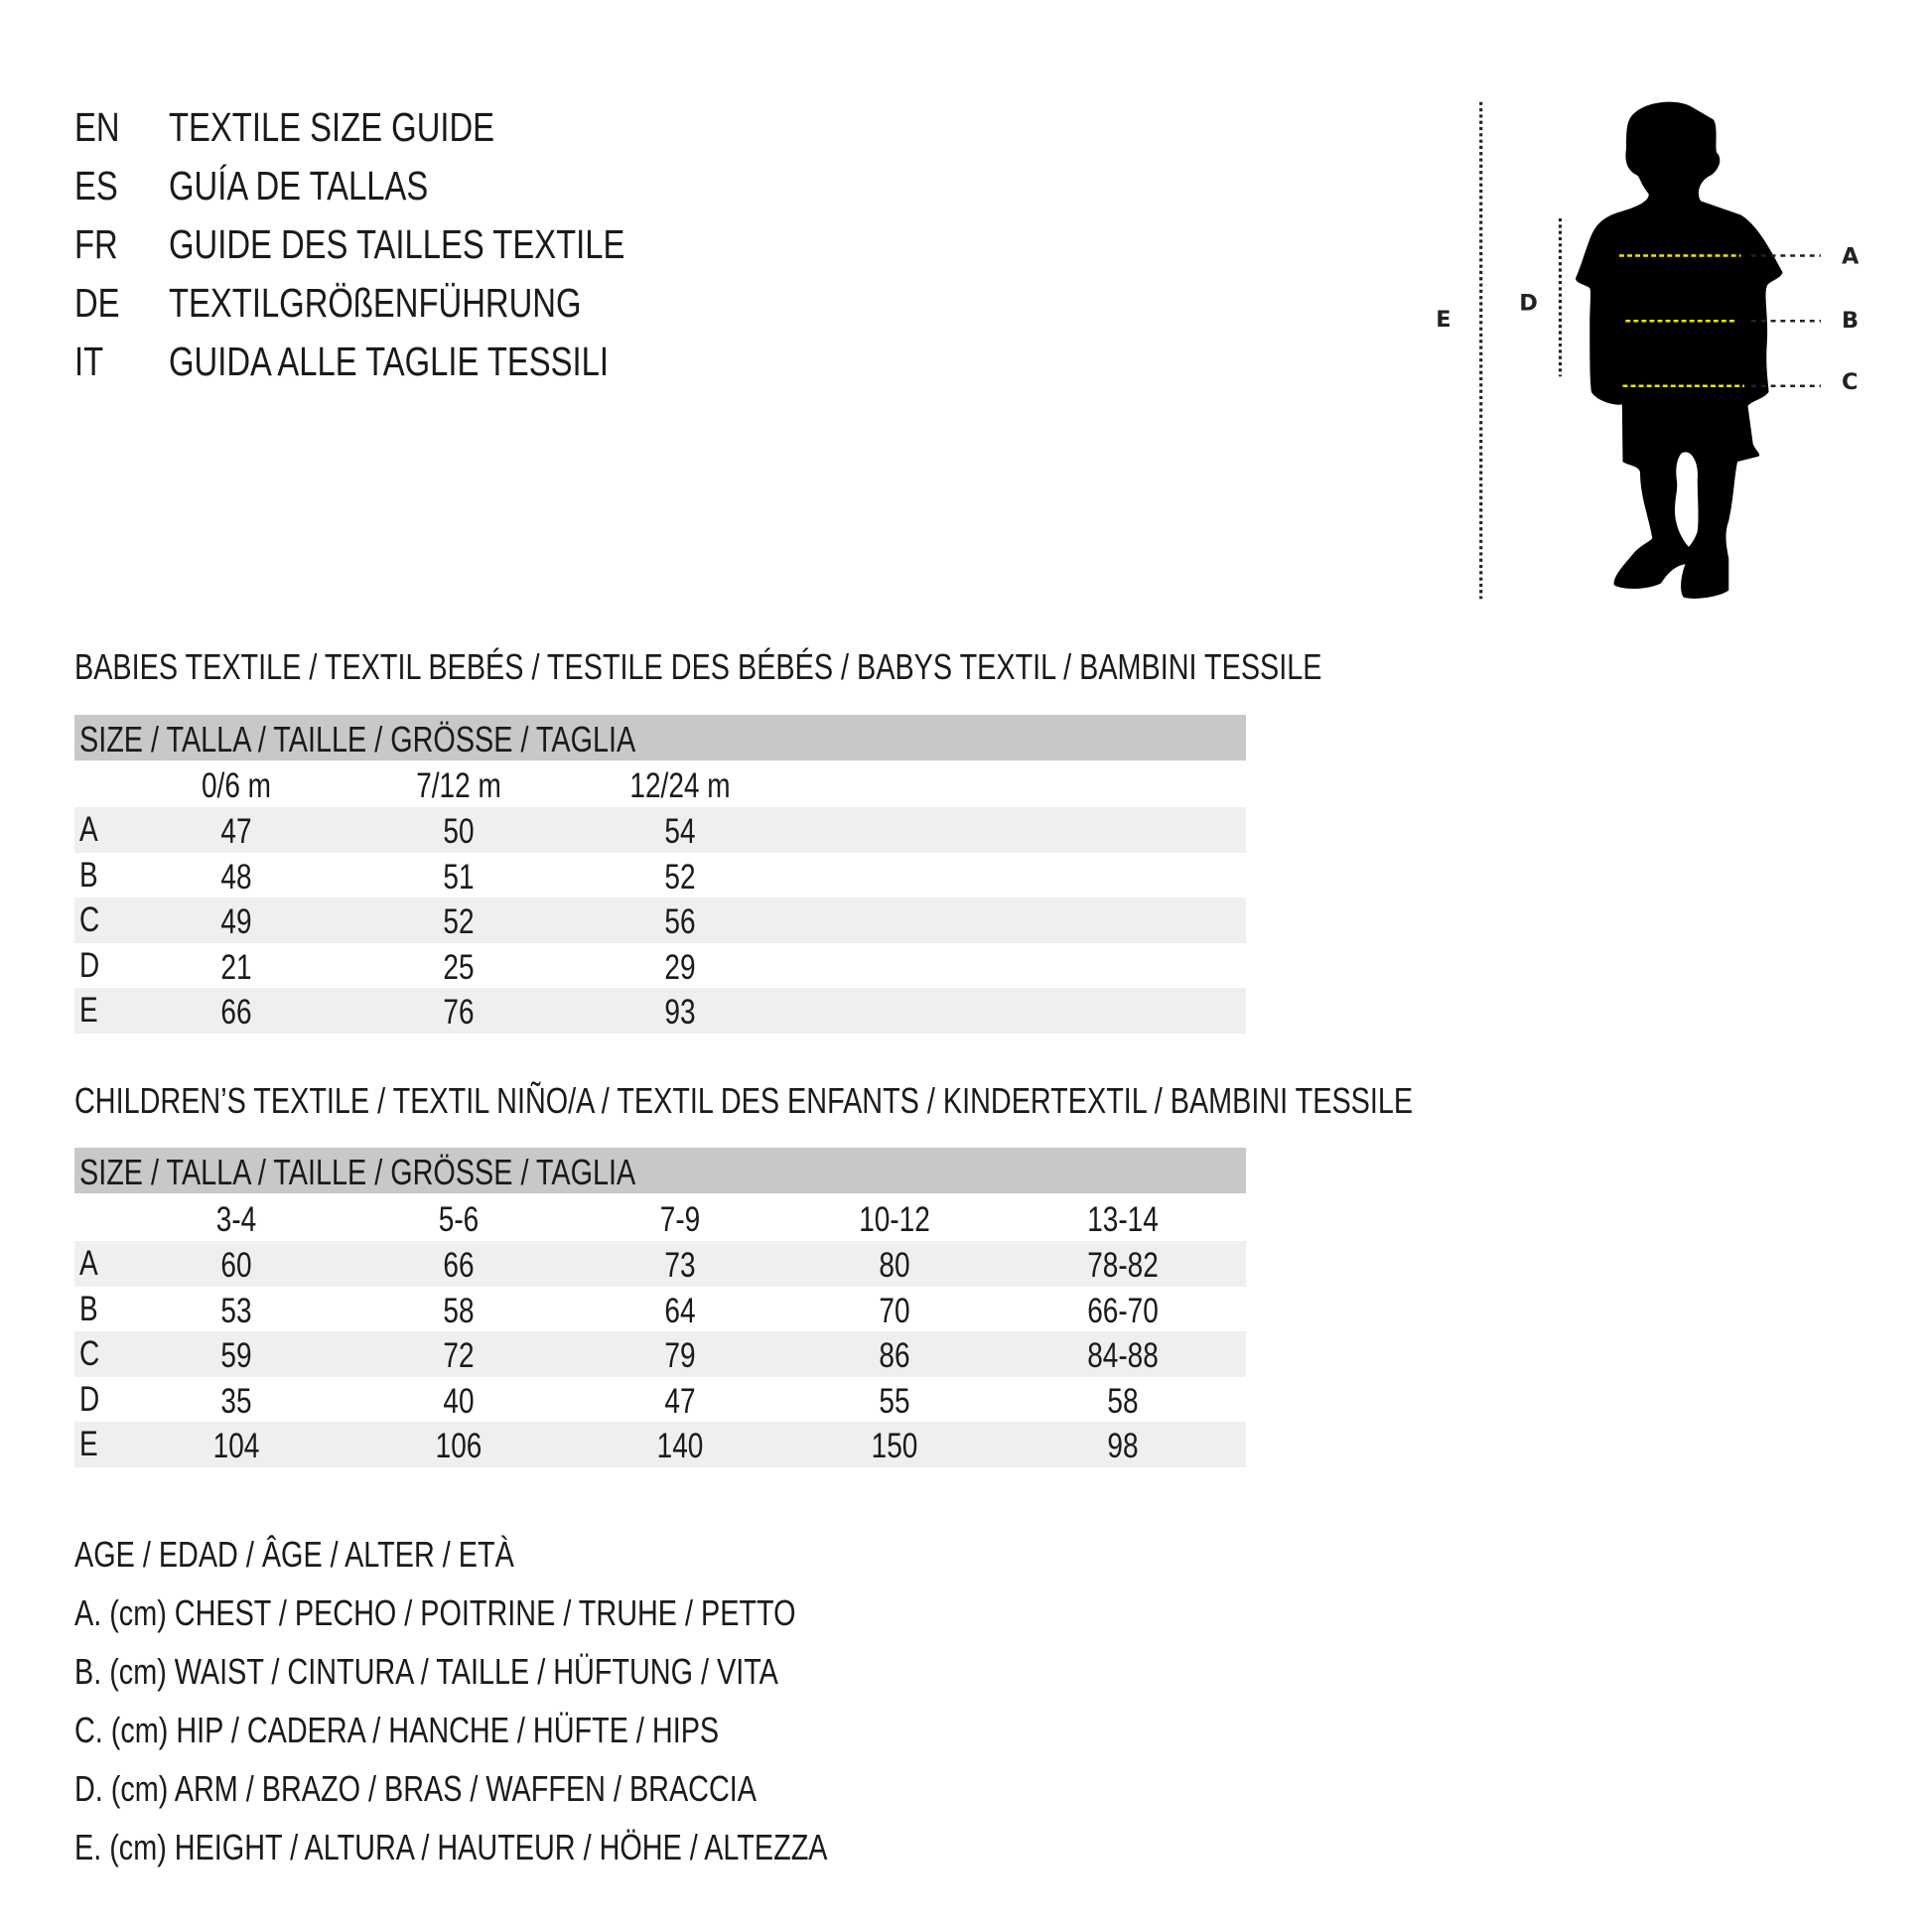  I want to click on table-cell: 60, so click(236, 1265).